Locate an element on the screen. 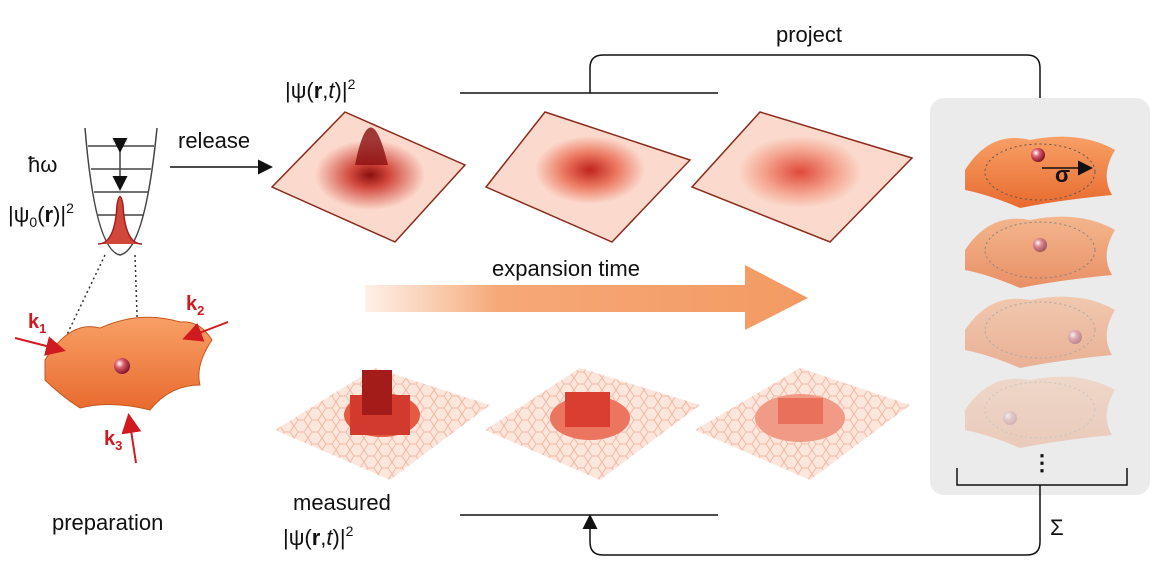 This screenshot has width=1164, height=585. preparation-label: preparation is located at coordinates (107, 522).